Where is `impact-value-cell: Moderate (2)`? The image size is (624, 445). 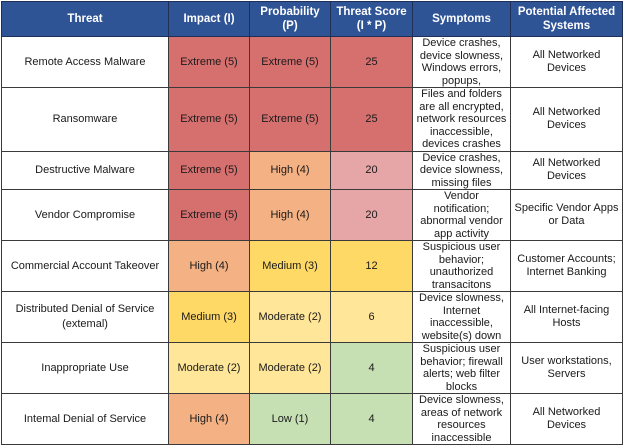
impact-value-cell: Moderate (2) is located at coordinates (209, 368).